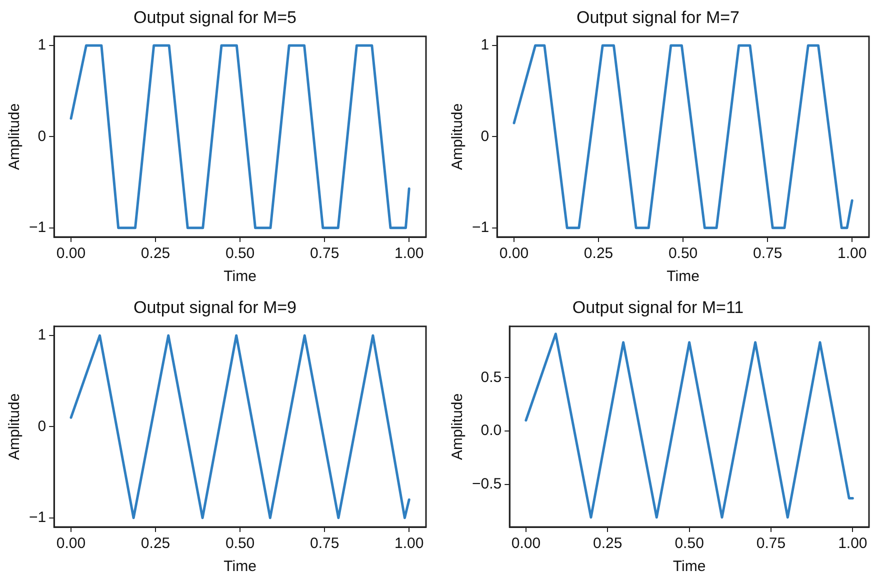 Image resolution: width=883 pixels, height=580 pixels. I want to click on y-tick-label: −0.5, so click(487, 483).